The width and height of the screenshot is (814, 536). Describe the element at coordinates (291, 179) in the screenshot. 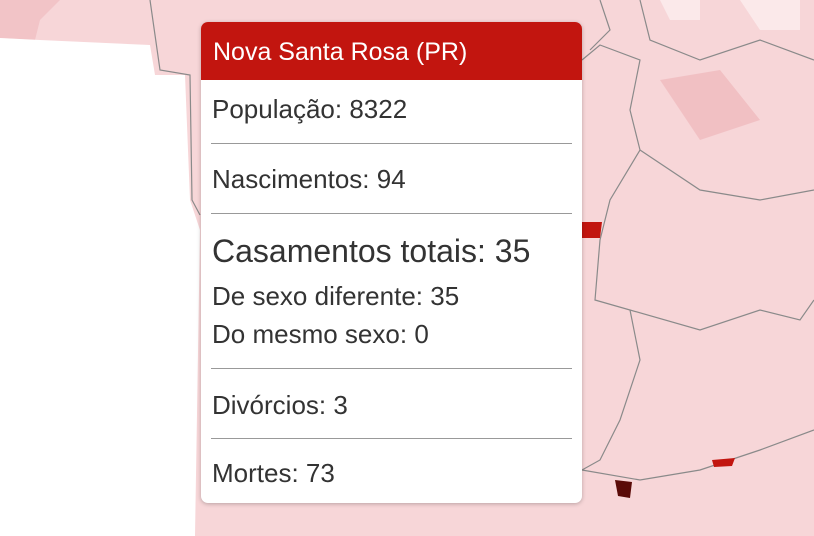

I see `stat-label: Nascimentos:` at that location.